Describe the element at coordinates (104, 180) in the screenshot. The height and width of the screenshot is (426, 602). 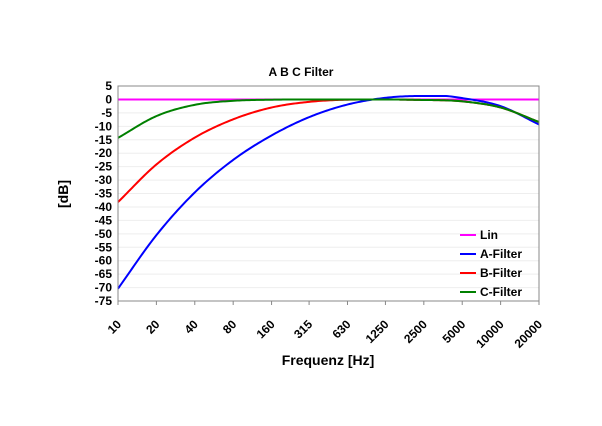
I see `y-tick-label: -30` at that location.